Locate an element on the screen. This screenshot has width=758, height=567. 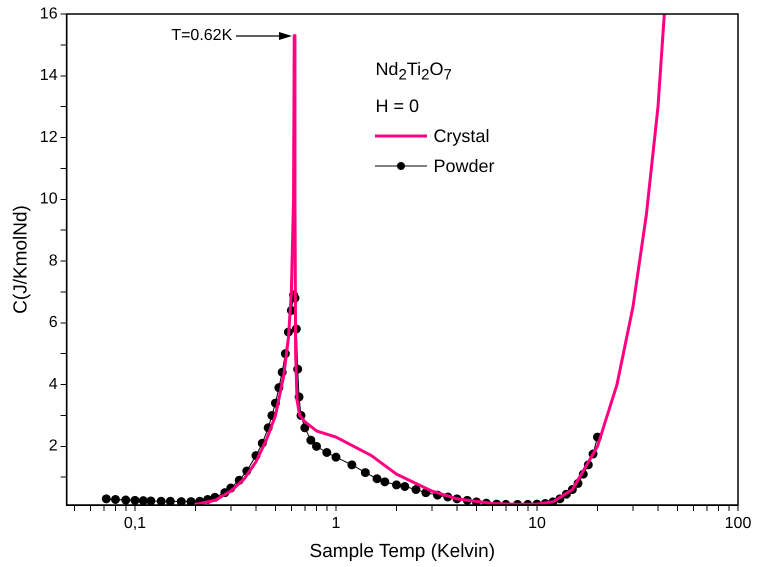
y-tick-label: 8 is located at coordinates (53, 261).